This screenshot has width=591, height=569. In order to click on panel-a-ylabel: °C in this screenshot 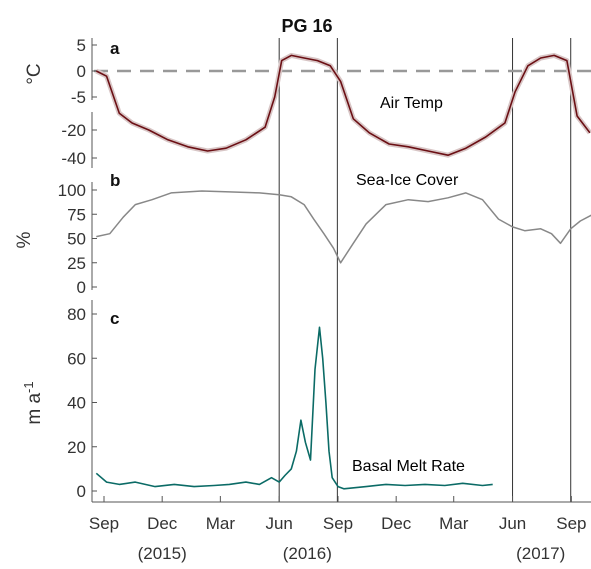, I will do `click(34, 73)`.